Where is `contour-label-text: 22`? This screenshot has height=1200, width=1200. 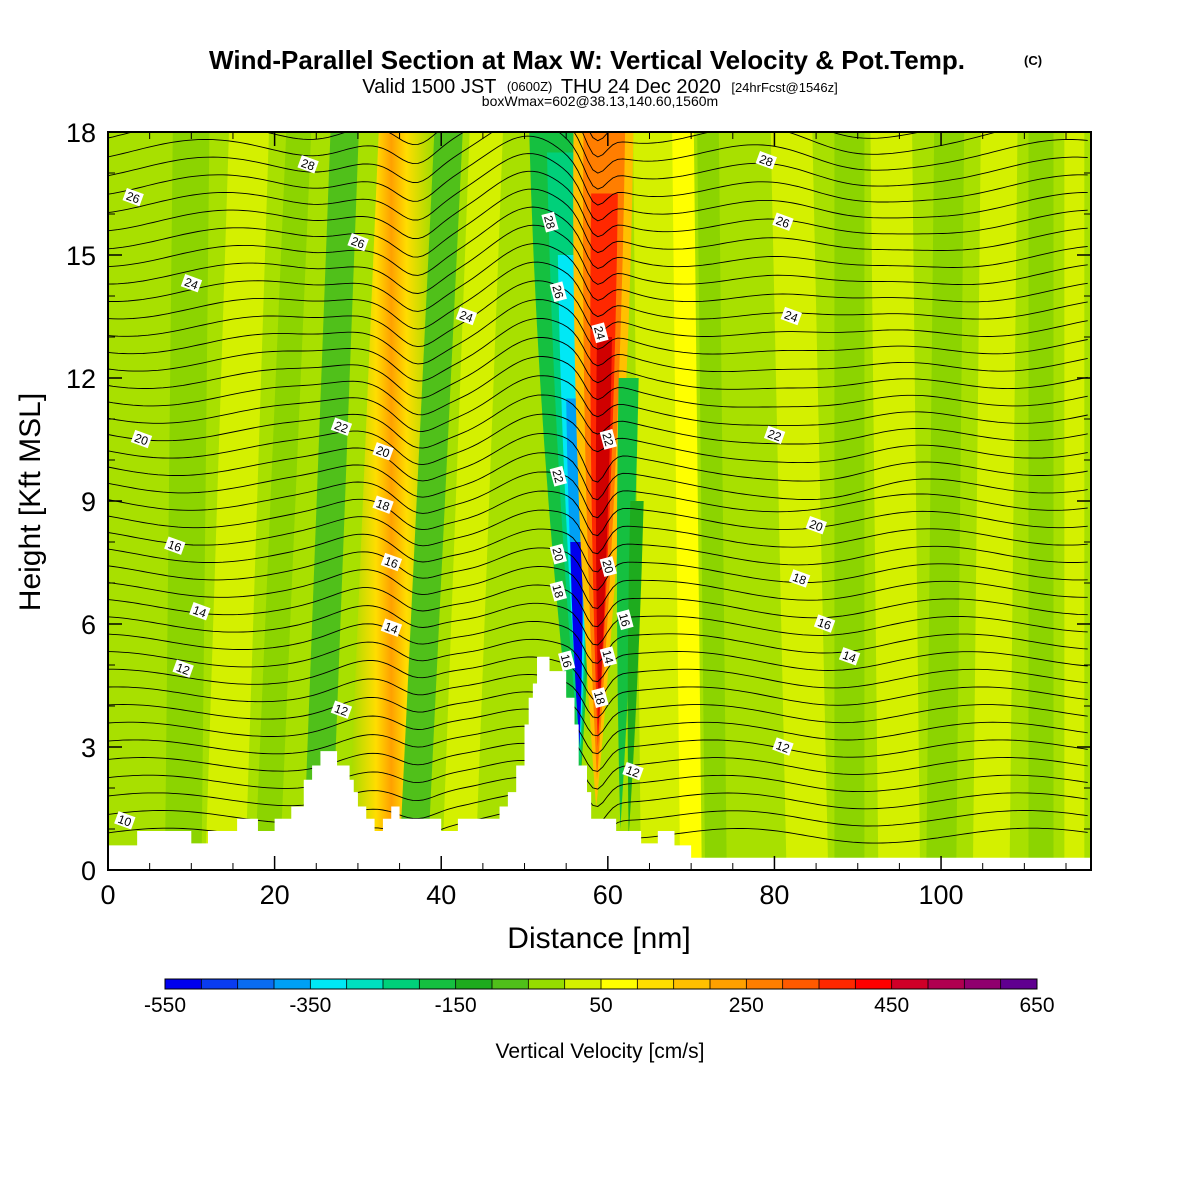 contour-label-text: 22 is located at coordinates (607, 439).